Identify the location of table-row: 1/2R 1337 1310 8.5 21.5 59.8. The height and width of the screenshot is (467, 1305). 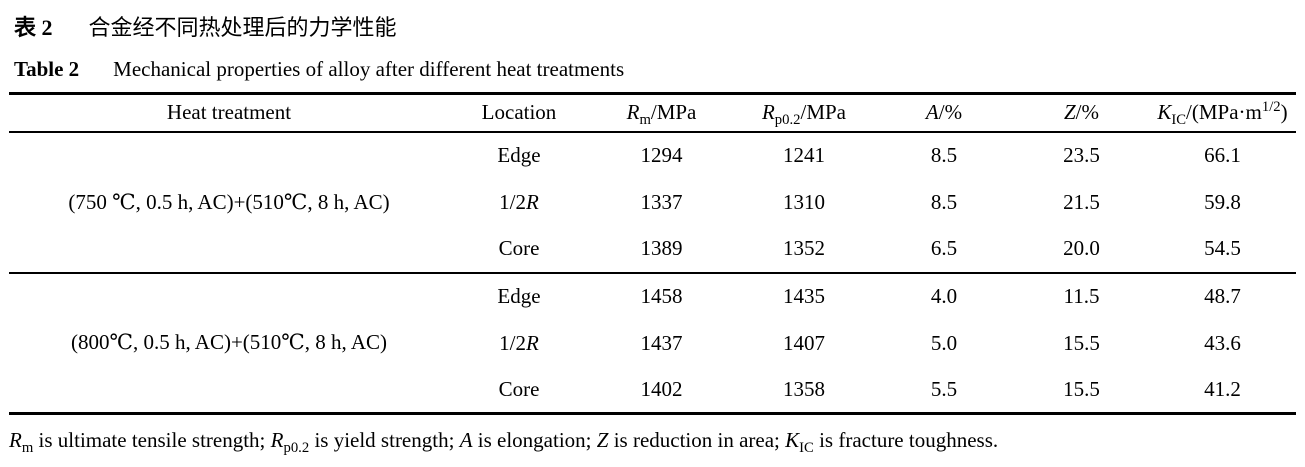
(652, 202).